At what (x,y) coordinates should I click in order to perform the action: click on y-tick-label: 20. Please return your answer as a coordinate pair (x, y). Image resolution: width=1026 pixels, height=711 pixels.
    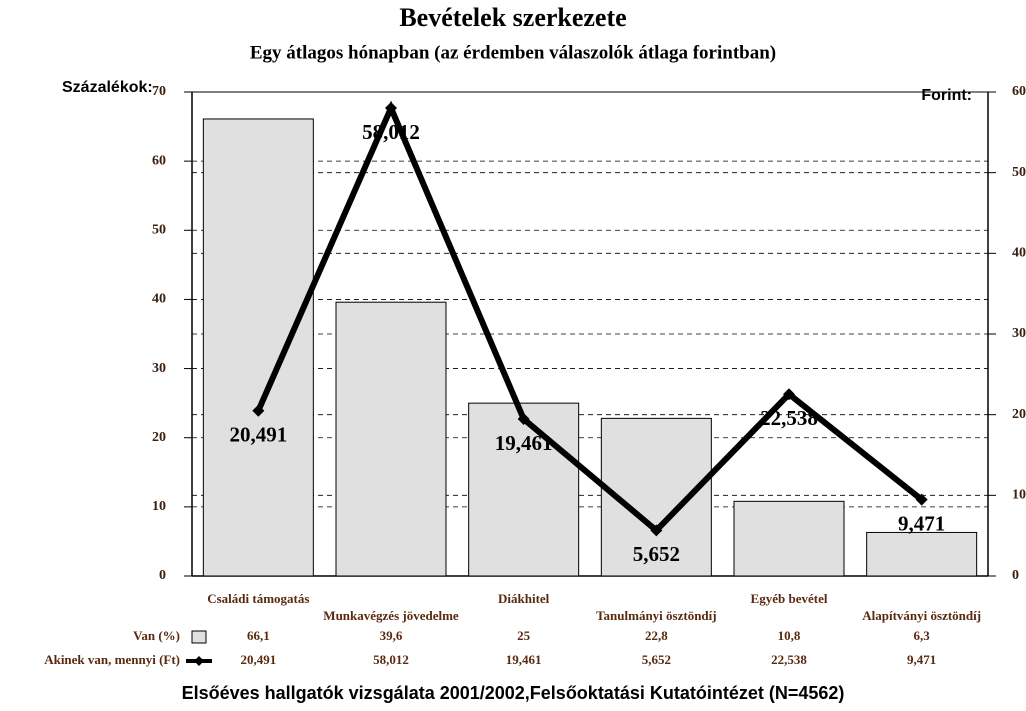
    Looking at the image, I should click on (159, 437).